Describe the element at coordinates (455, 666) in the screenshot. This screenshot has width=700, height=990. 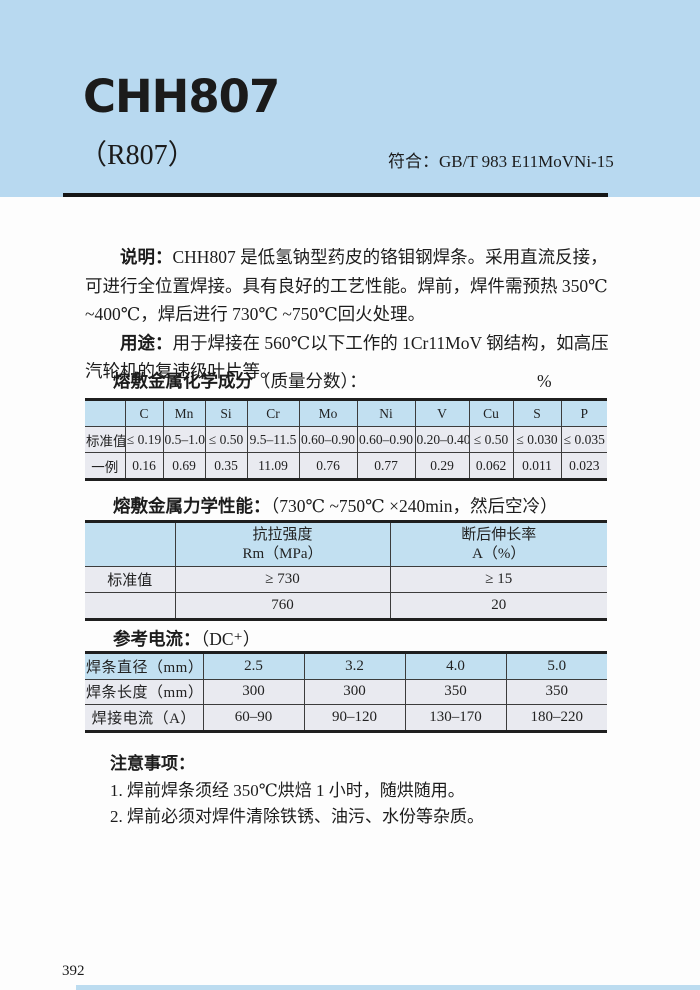
I see `table-cell: 4.0` at that location.